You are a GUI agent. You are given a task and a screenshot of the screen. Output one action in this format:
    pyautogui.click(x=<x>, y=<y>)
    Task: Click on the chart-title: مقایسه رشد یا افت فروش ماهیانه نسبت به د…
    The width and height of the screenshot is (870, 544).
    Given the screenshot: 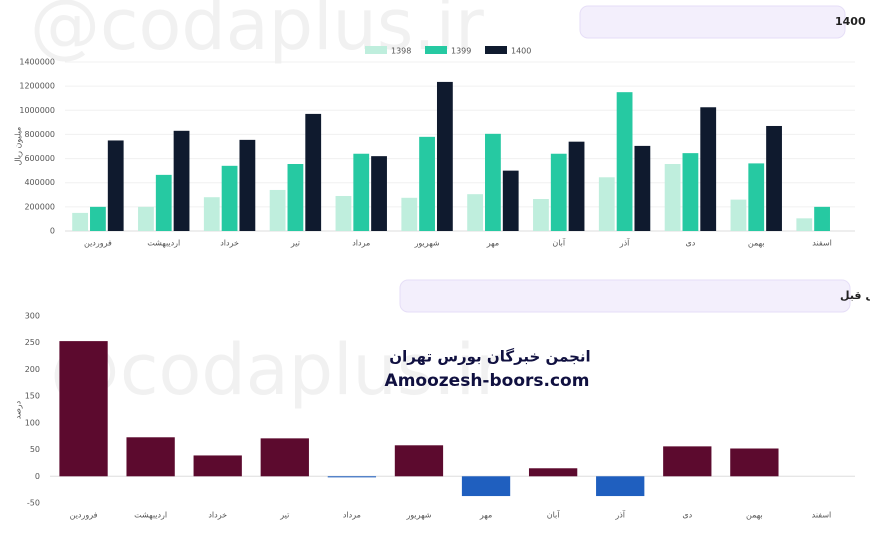 What is the action you would take?
    pyautogui.click(x=855, y=295)
    